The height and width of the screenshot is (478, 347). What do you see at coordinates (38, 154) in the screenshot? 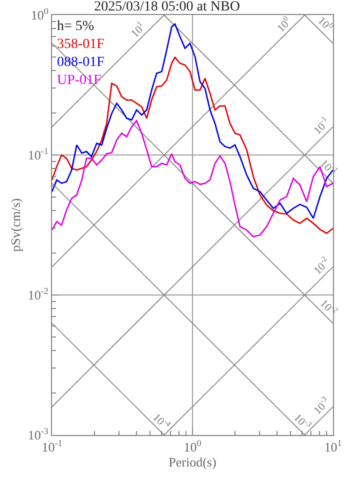
I see `y-tick-label: 10$^{-1}$` at bounding box center [38, 154].